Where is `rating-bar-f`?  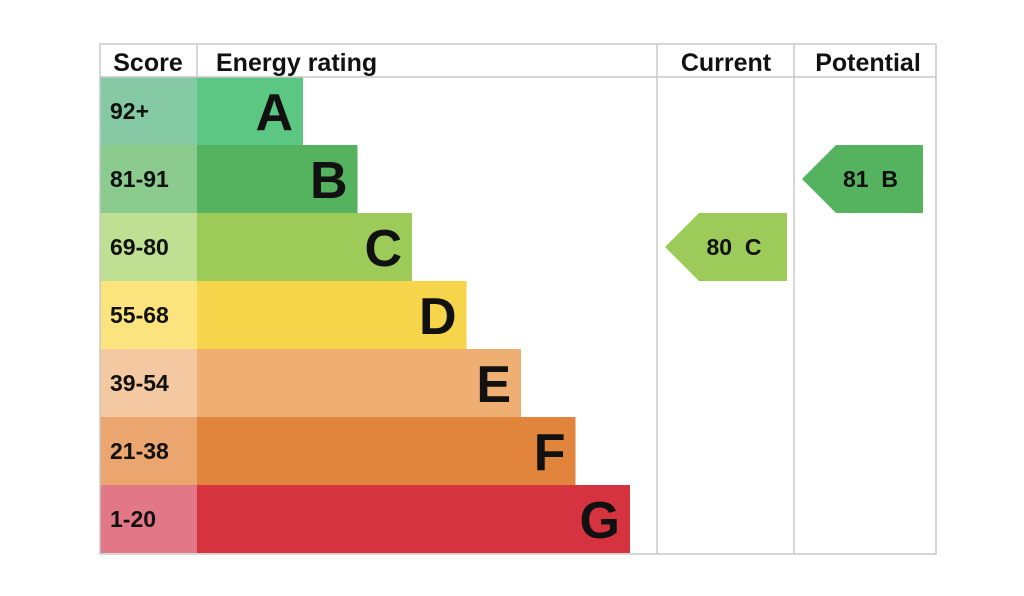
rating-bar-f is located at coordinates (386, 451).